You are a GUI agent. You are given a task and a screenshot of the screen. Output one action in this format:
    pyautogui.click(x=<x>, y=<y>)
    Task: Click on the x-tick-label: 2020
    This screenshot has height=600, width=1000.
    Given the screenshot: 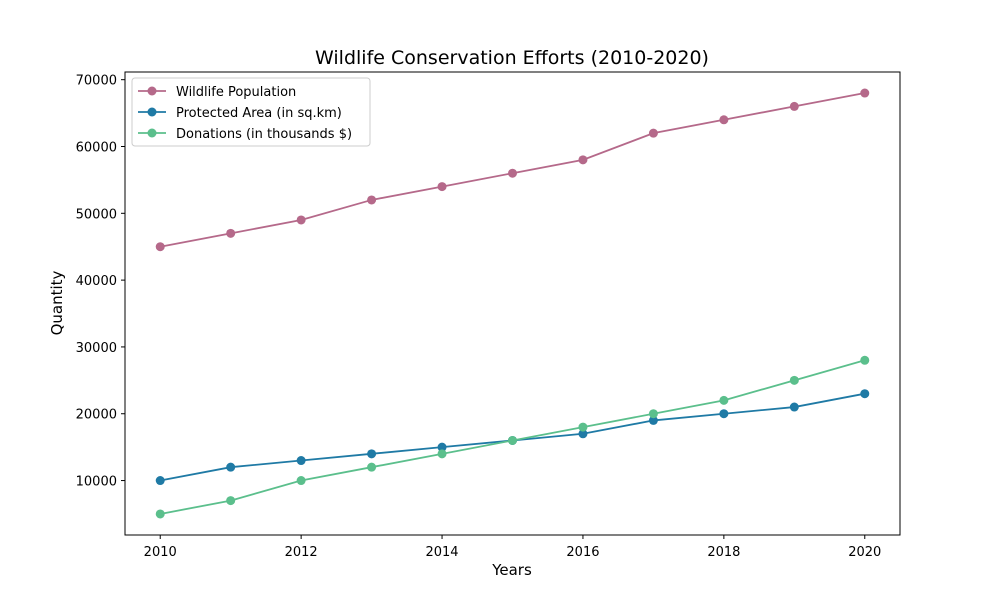 What is the action you would take?
    pyautogui.click(x=864, y=552)
    